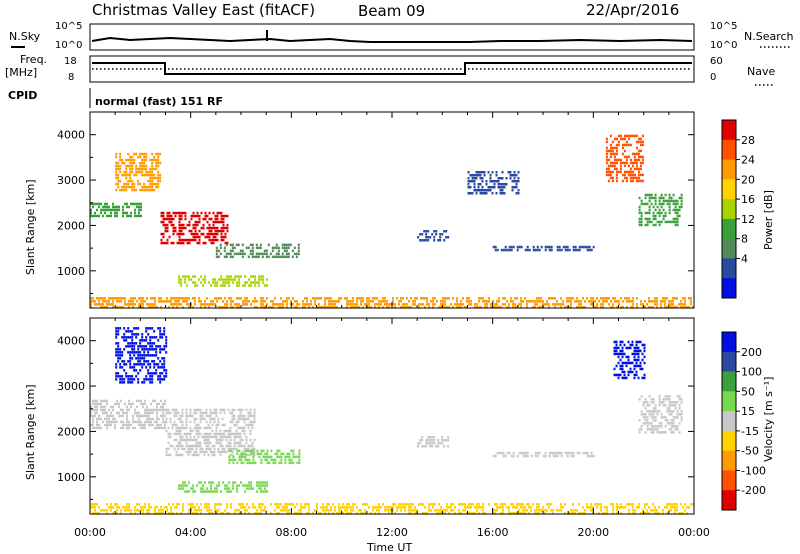  I want to click on velocity-colorbar-tick-label: -15, so click(750, 431).